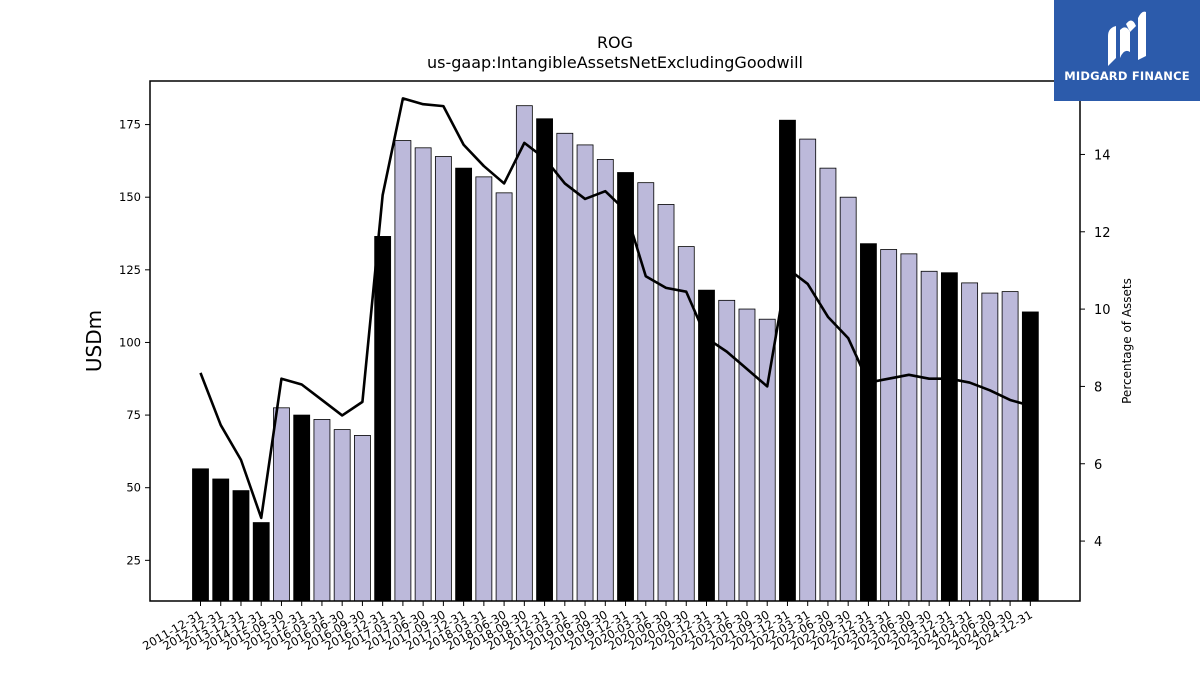  Describe the element at coordinates (1127, 341) in the screenshot. I see `y-axis-label-right: Percentage of Assets` at that location.